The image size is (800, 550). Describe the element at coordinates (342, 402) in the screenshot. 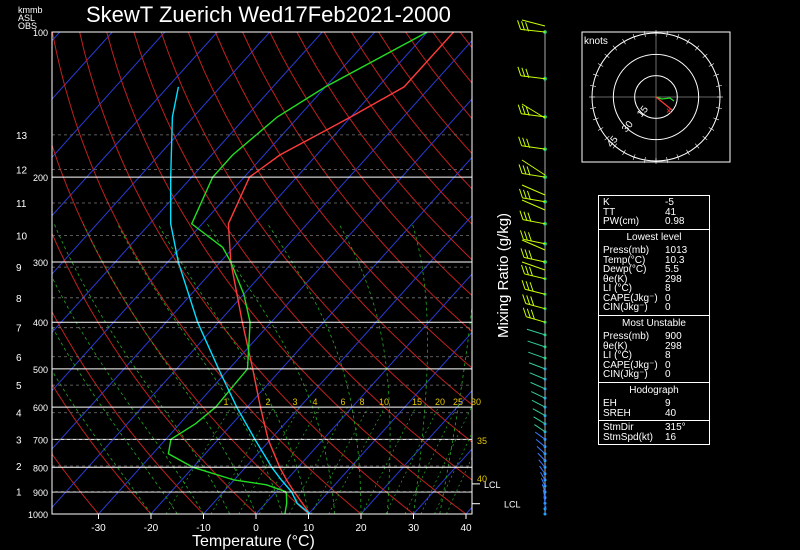

I see `mixing-ratio-tick-label: 6` at that location.